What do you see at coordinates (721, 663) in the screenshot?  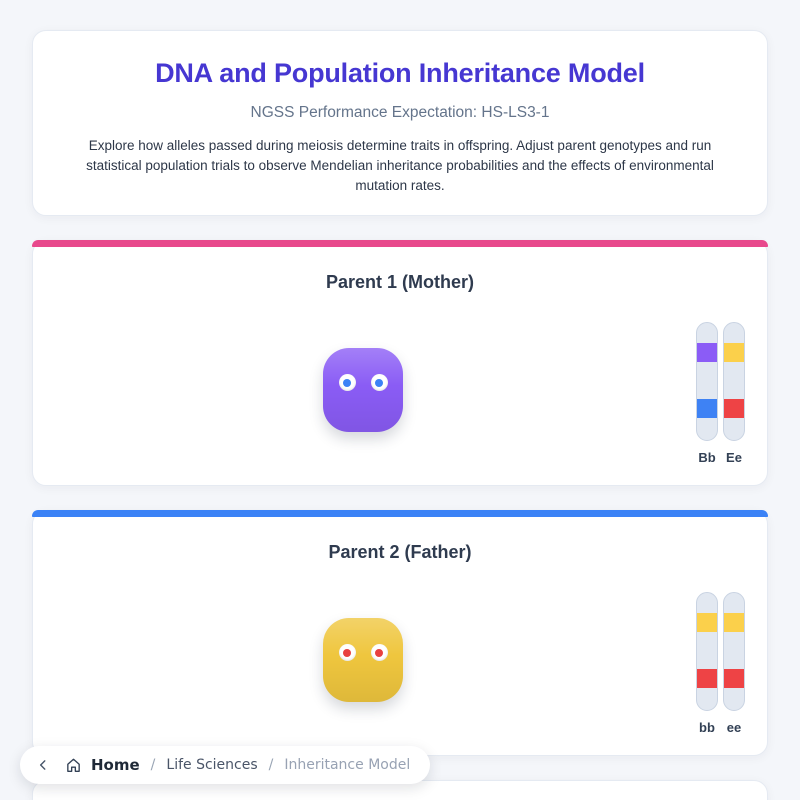 I see `parent-2-chromosomes: bb ee` at bounding box center [721, 663].